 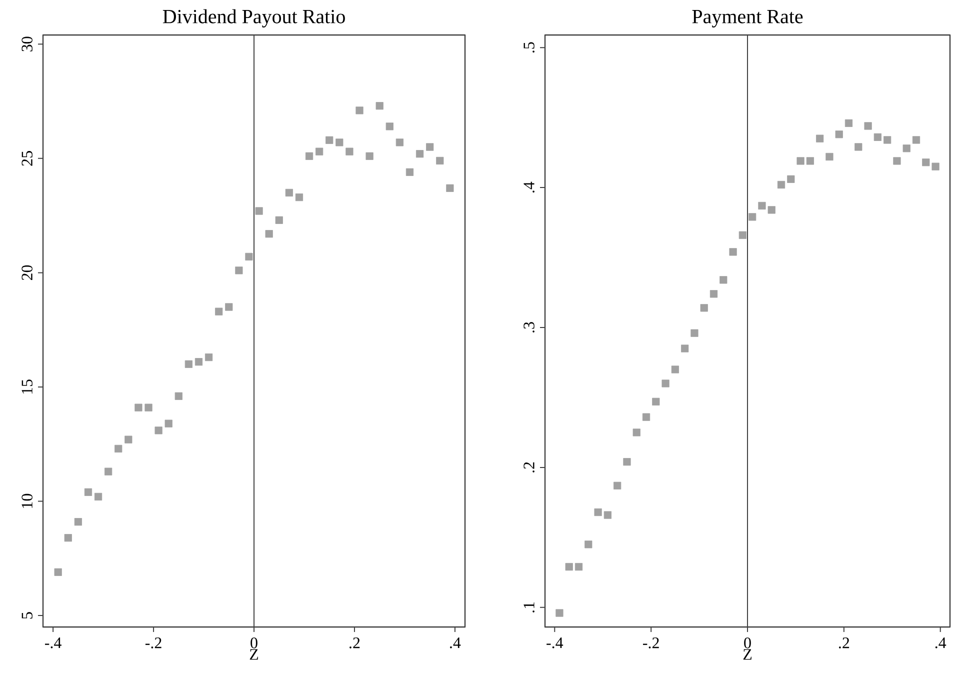 I want to click on y-tick-label: .1, so click(x=529, y=607).